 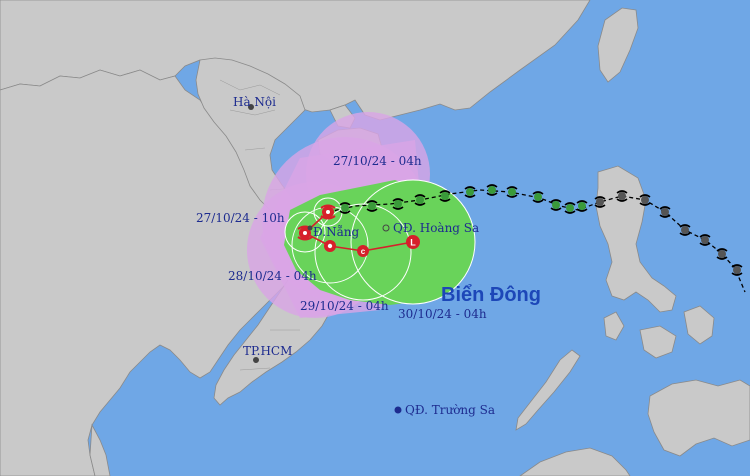 What do you see at coordinates (386, 228) in the screenshot?
I see `hoang-sa-dot` at bounding box center [386, 228].